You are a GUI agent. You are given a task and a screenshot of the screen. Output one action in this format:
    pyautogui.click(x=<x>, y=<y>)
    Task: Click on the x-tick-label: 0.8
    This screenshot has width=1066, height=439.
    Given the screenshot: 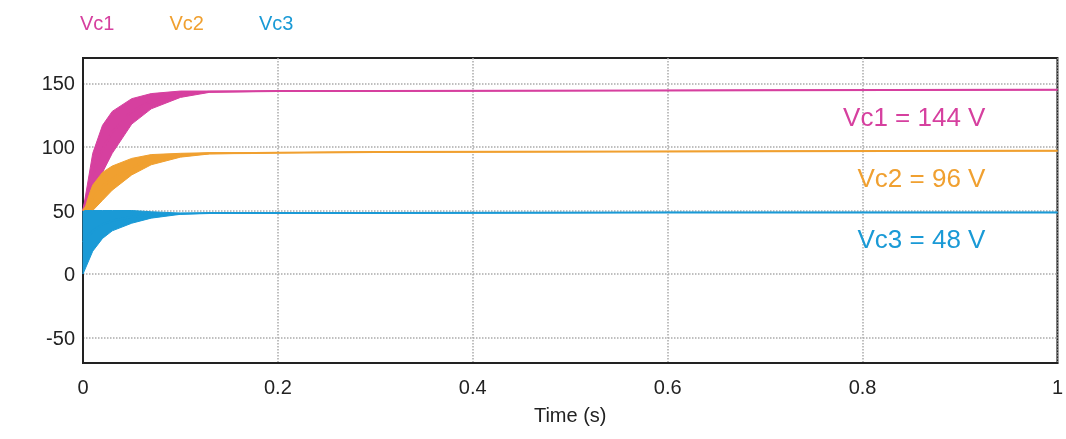 What is the action you would take?
    pyautogui.click(x=862, y=387)
    